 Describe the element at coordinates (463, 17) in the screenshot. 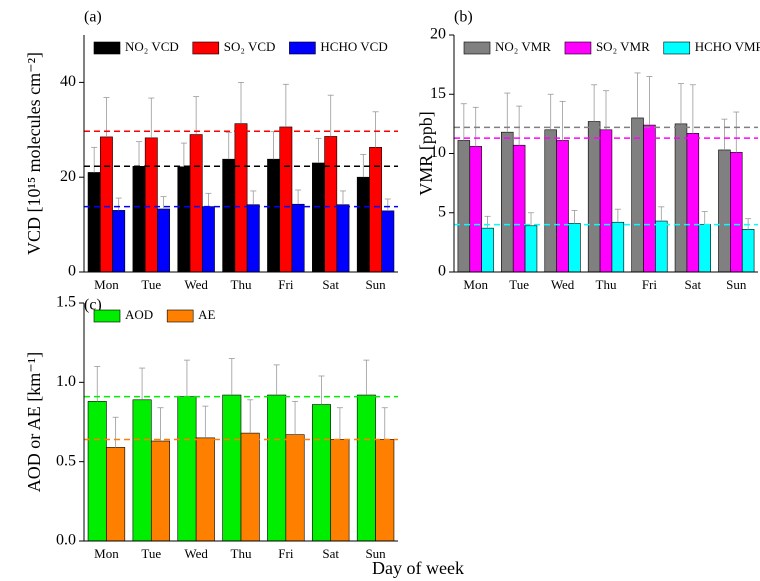

I see `panel-label: (b)` at that location.